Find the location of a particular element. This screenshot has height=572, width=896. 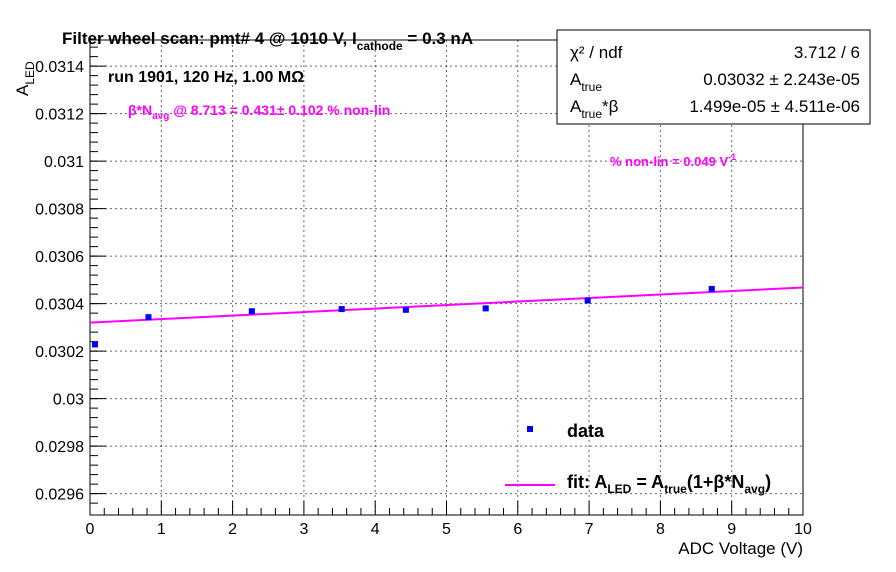

svg-text: ALED is located at coordinates (25, 78).